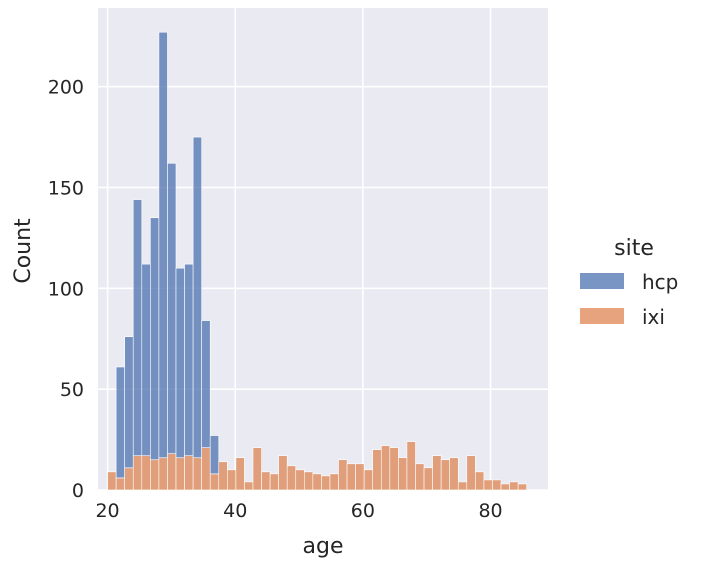  What do you see at coordinates (634, 248) in the screenshot?
I see `legend-title: site` at bounding box center [634, 248].